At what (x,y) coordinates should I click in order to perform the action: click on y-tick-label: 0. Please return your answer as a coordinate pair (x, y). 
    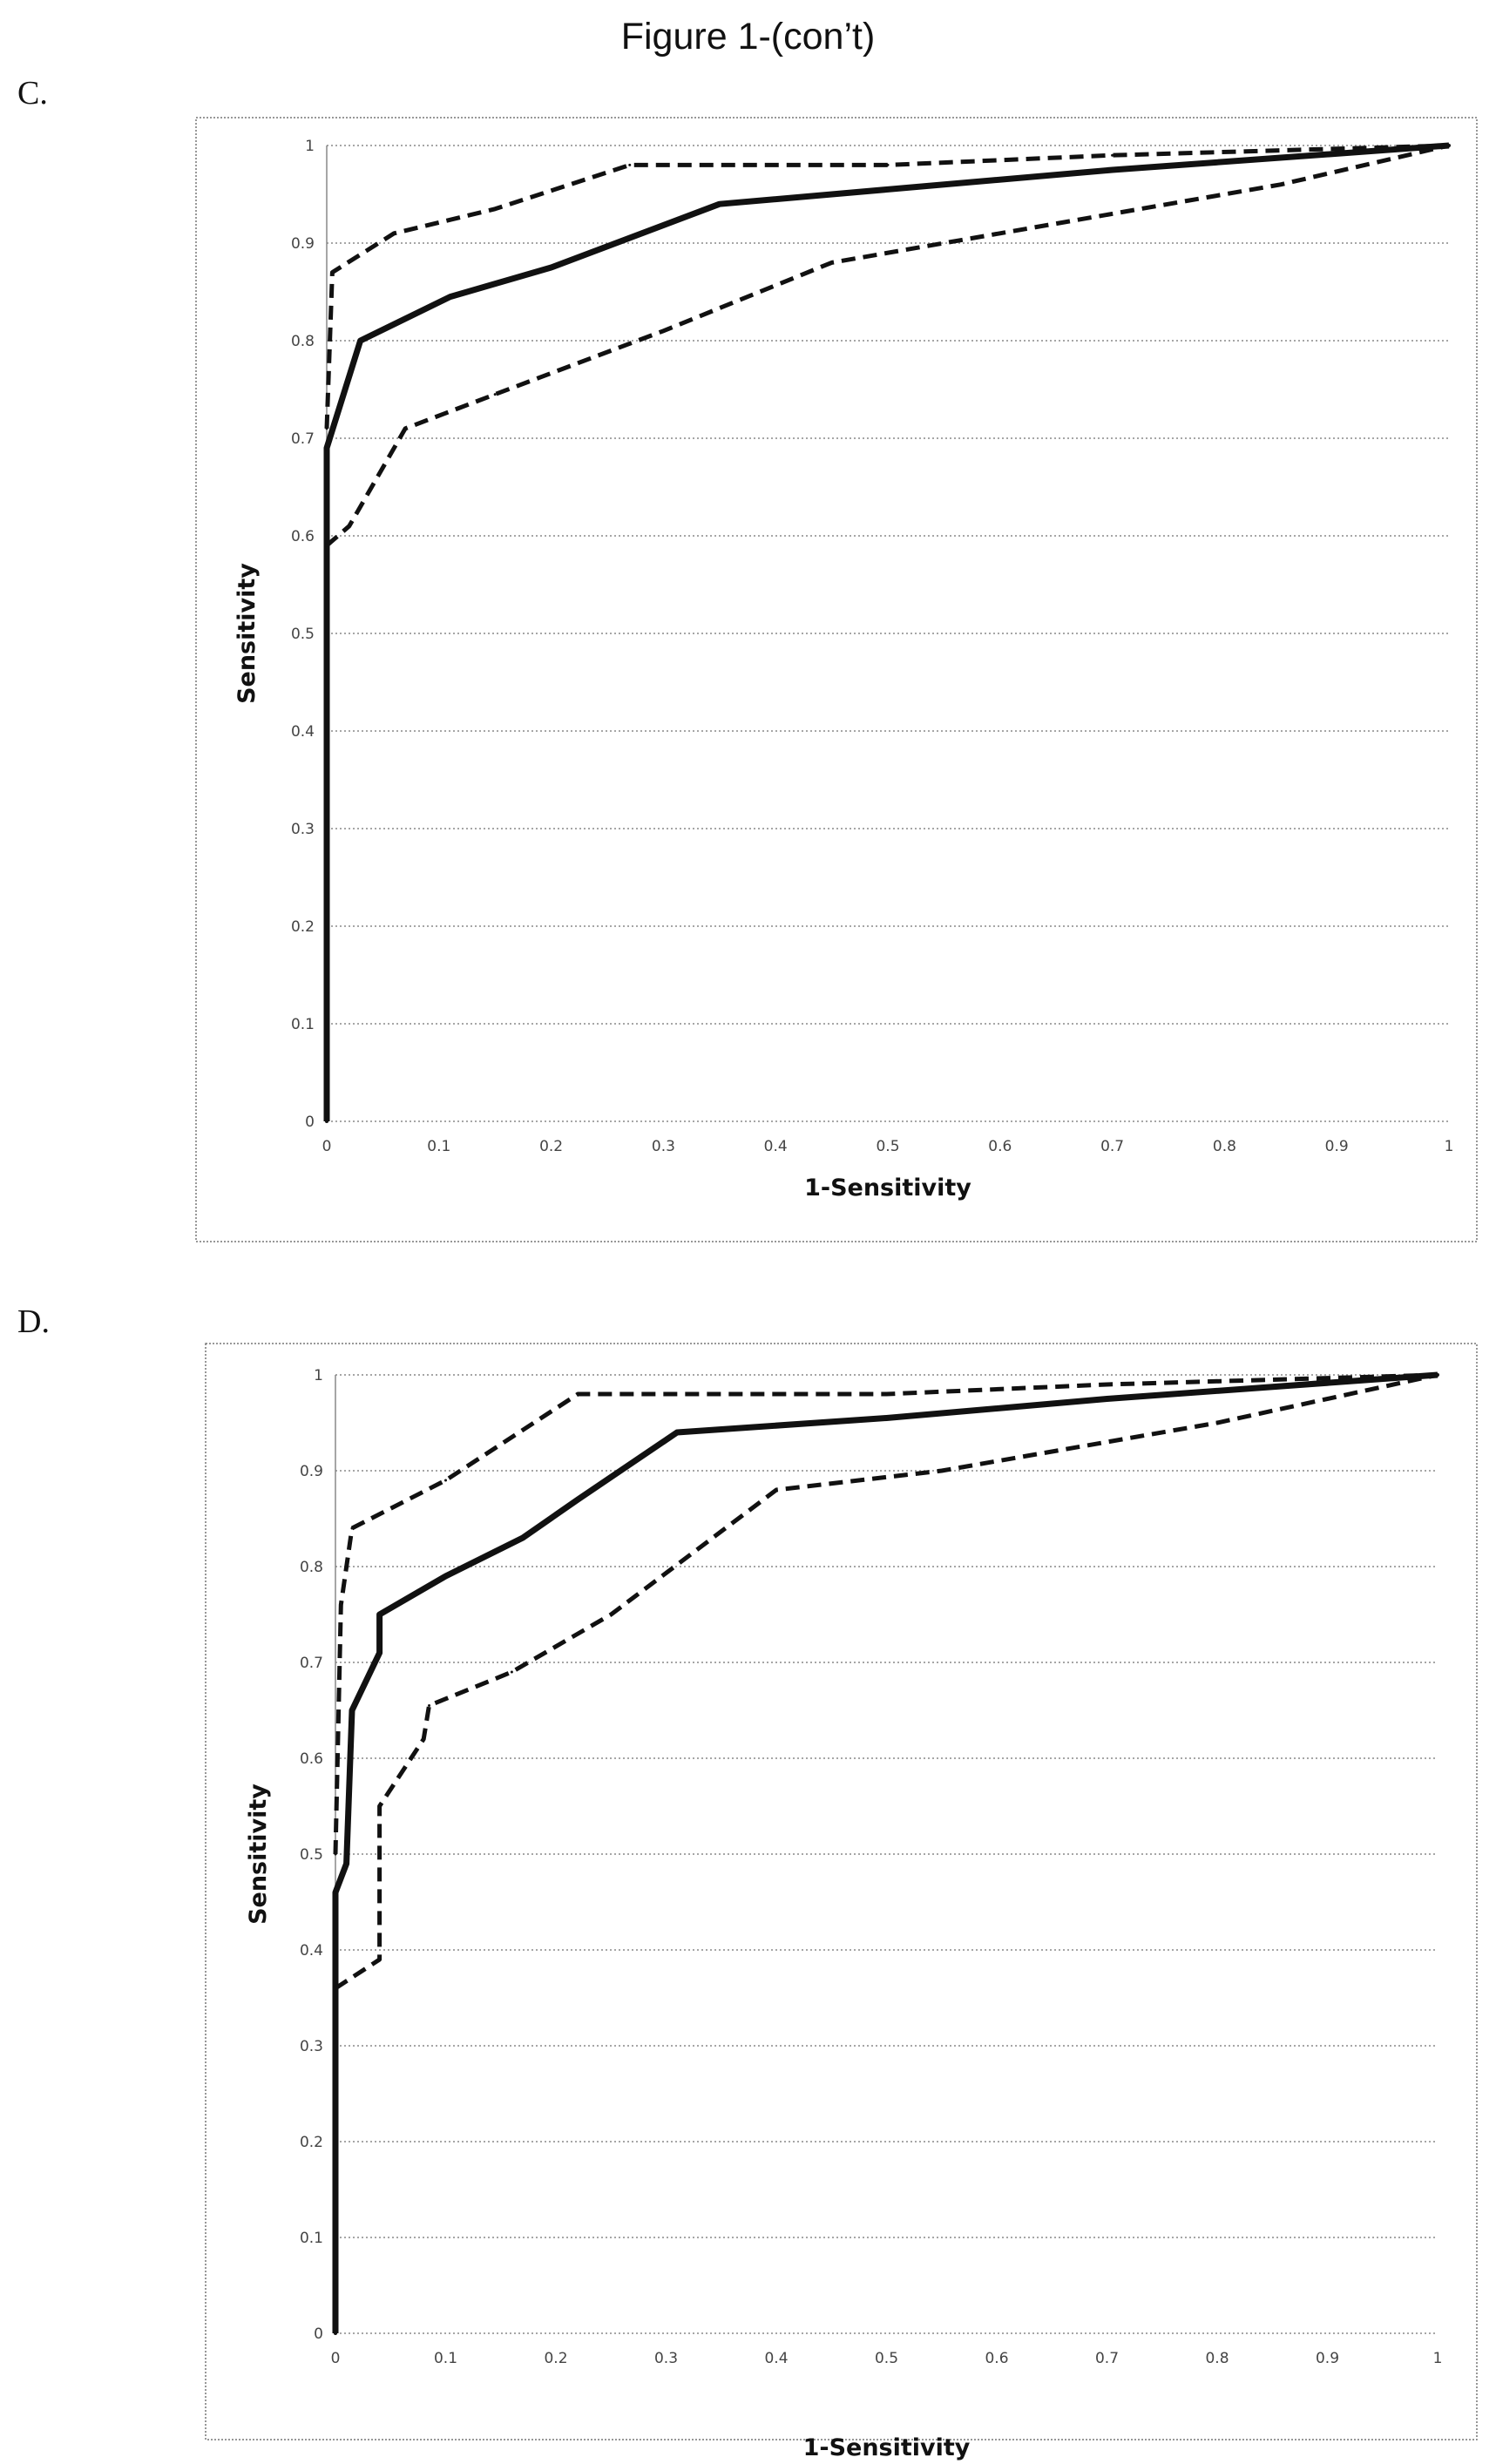
    Looking at the image, I should click on (318, 2334).